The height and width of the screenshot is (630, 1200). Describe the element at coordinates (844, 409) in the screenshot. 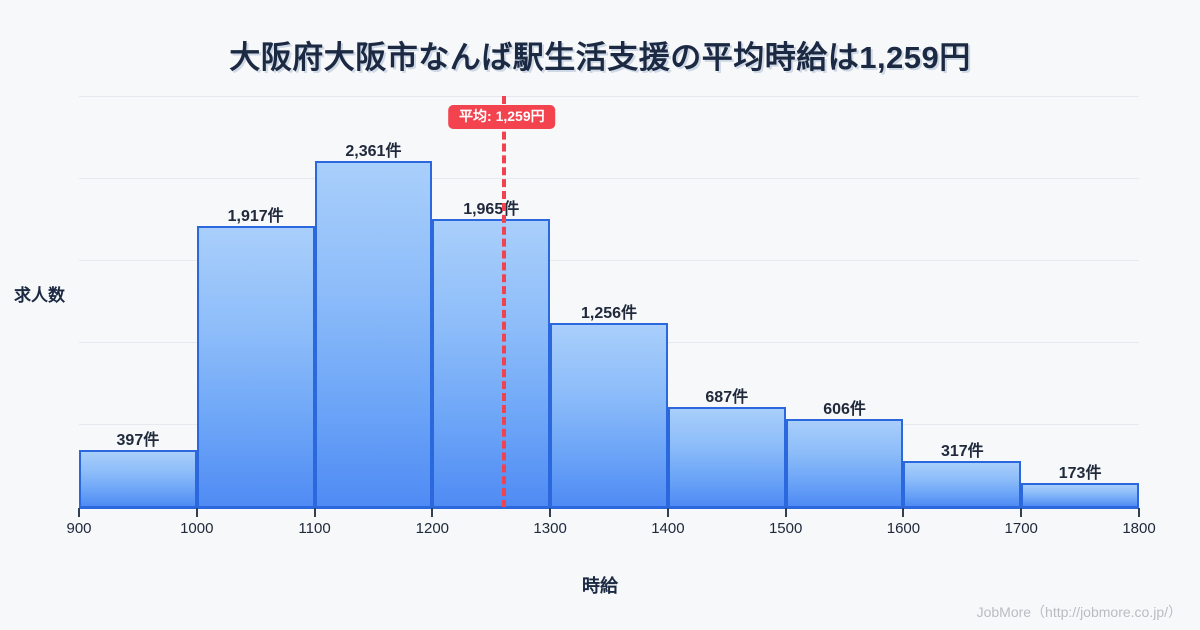

I see `bar-value-label: 606件` at that location.